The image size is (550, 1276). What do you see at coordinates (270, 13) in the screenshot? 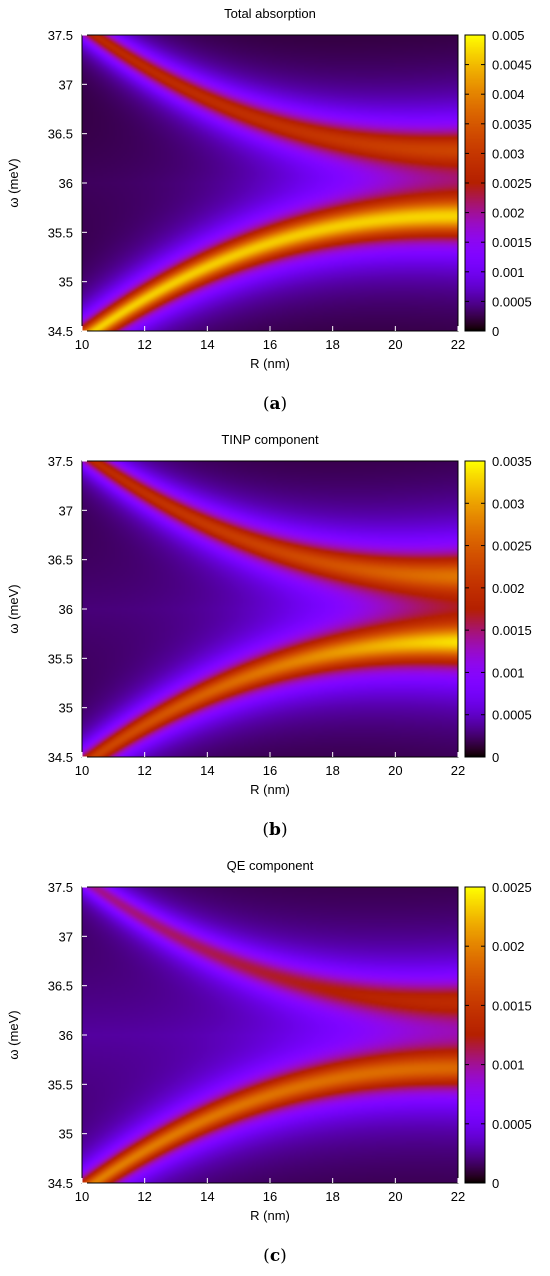
I see `chart-title: Total absorption` at bounding box center [270, 13].